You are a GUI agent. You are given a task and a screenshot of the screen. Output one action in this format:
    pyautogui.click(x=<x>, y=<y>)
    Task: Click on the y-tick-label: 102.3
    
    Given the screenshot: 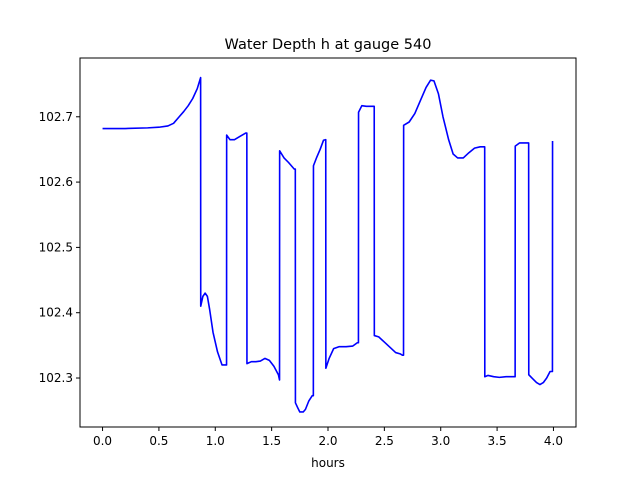 What is the action you would take?
    pyautogui.click(x=56, y=378)
    